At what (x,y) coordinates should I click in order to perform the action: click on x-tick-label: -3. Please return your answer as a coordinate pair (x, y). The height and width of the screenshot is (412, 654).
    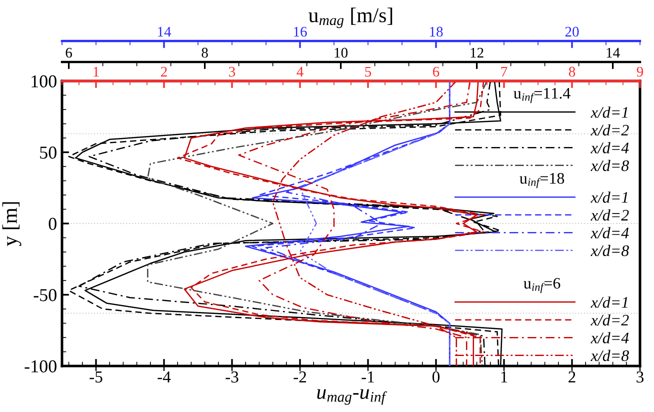
    Looking at the image, I should click on (232, 377).